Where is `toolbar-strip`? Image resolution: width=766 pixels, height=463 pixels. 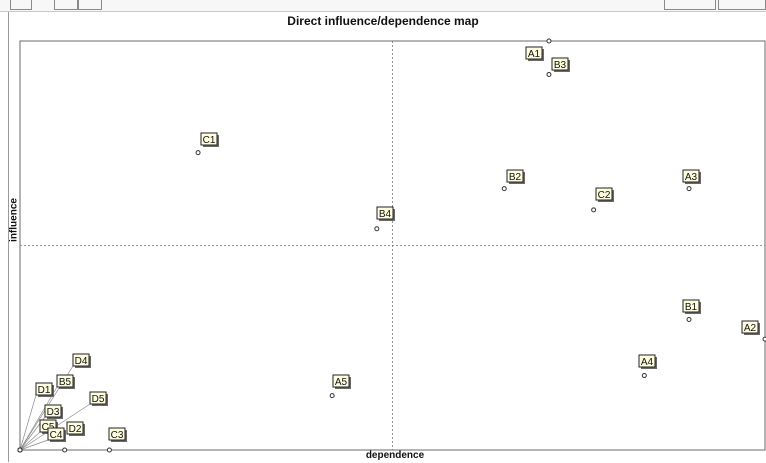
toolbar-strip is located at coordinates (383, 6).